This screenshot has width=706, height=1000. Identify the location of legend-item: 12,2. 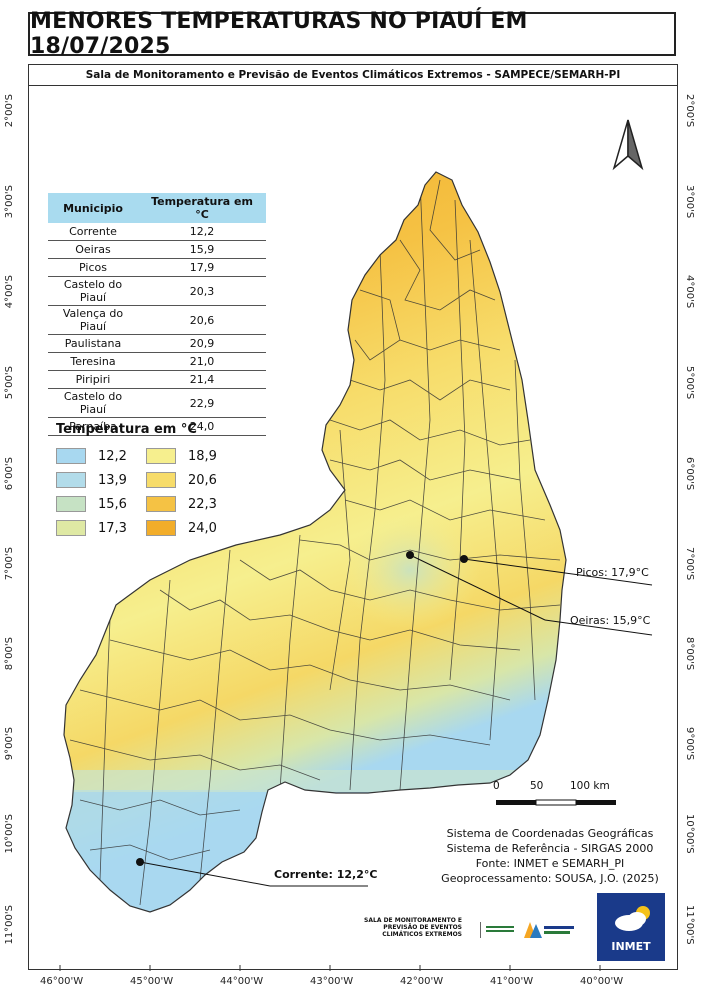
(91, 456).